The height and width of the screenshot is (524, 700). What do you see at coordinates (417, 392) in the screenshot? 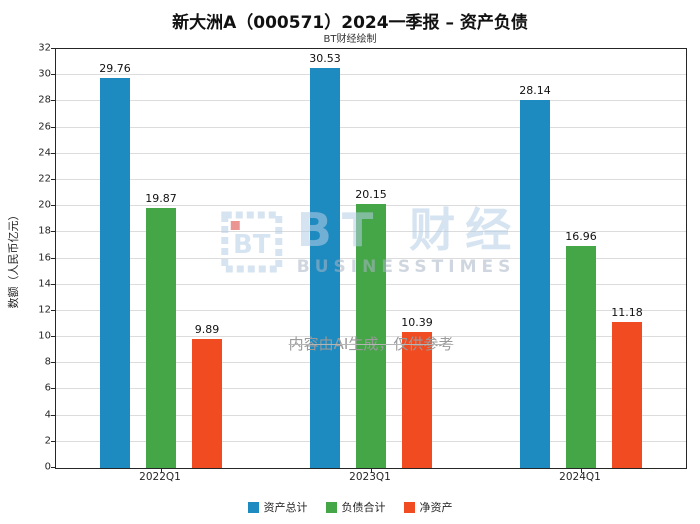
I see `bar-净资产-2023Q1: 10.39` at bounding box center [417, 392].